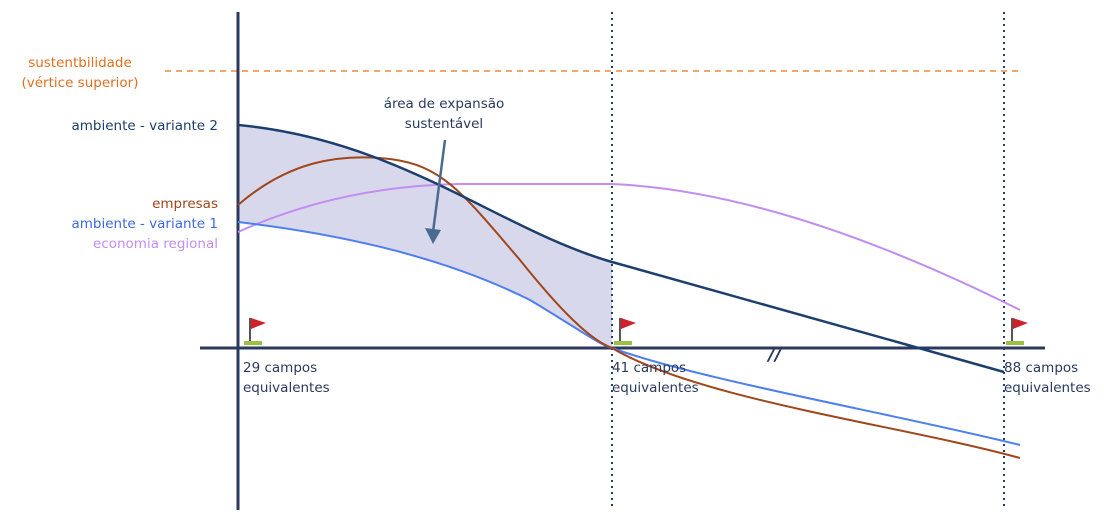 The width and height of the screenshot is (1104, 525). Describe the element at coordinates (155, 244) in the screenshot. I see `curve-label: economia regional` at that location.